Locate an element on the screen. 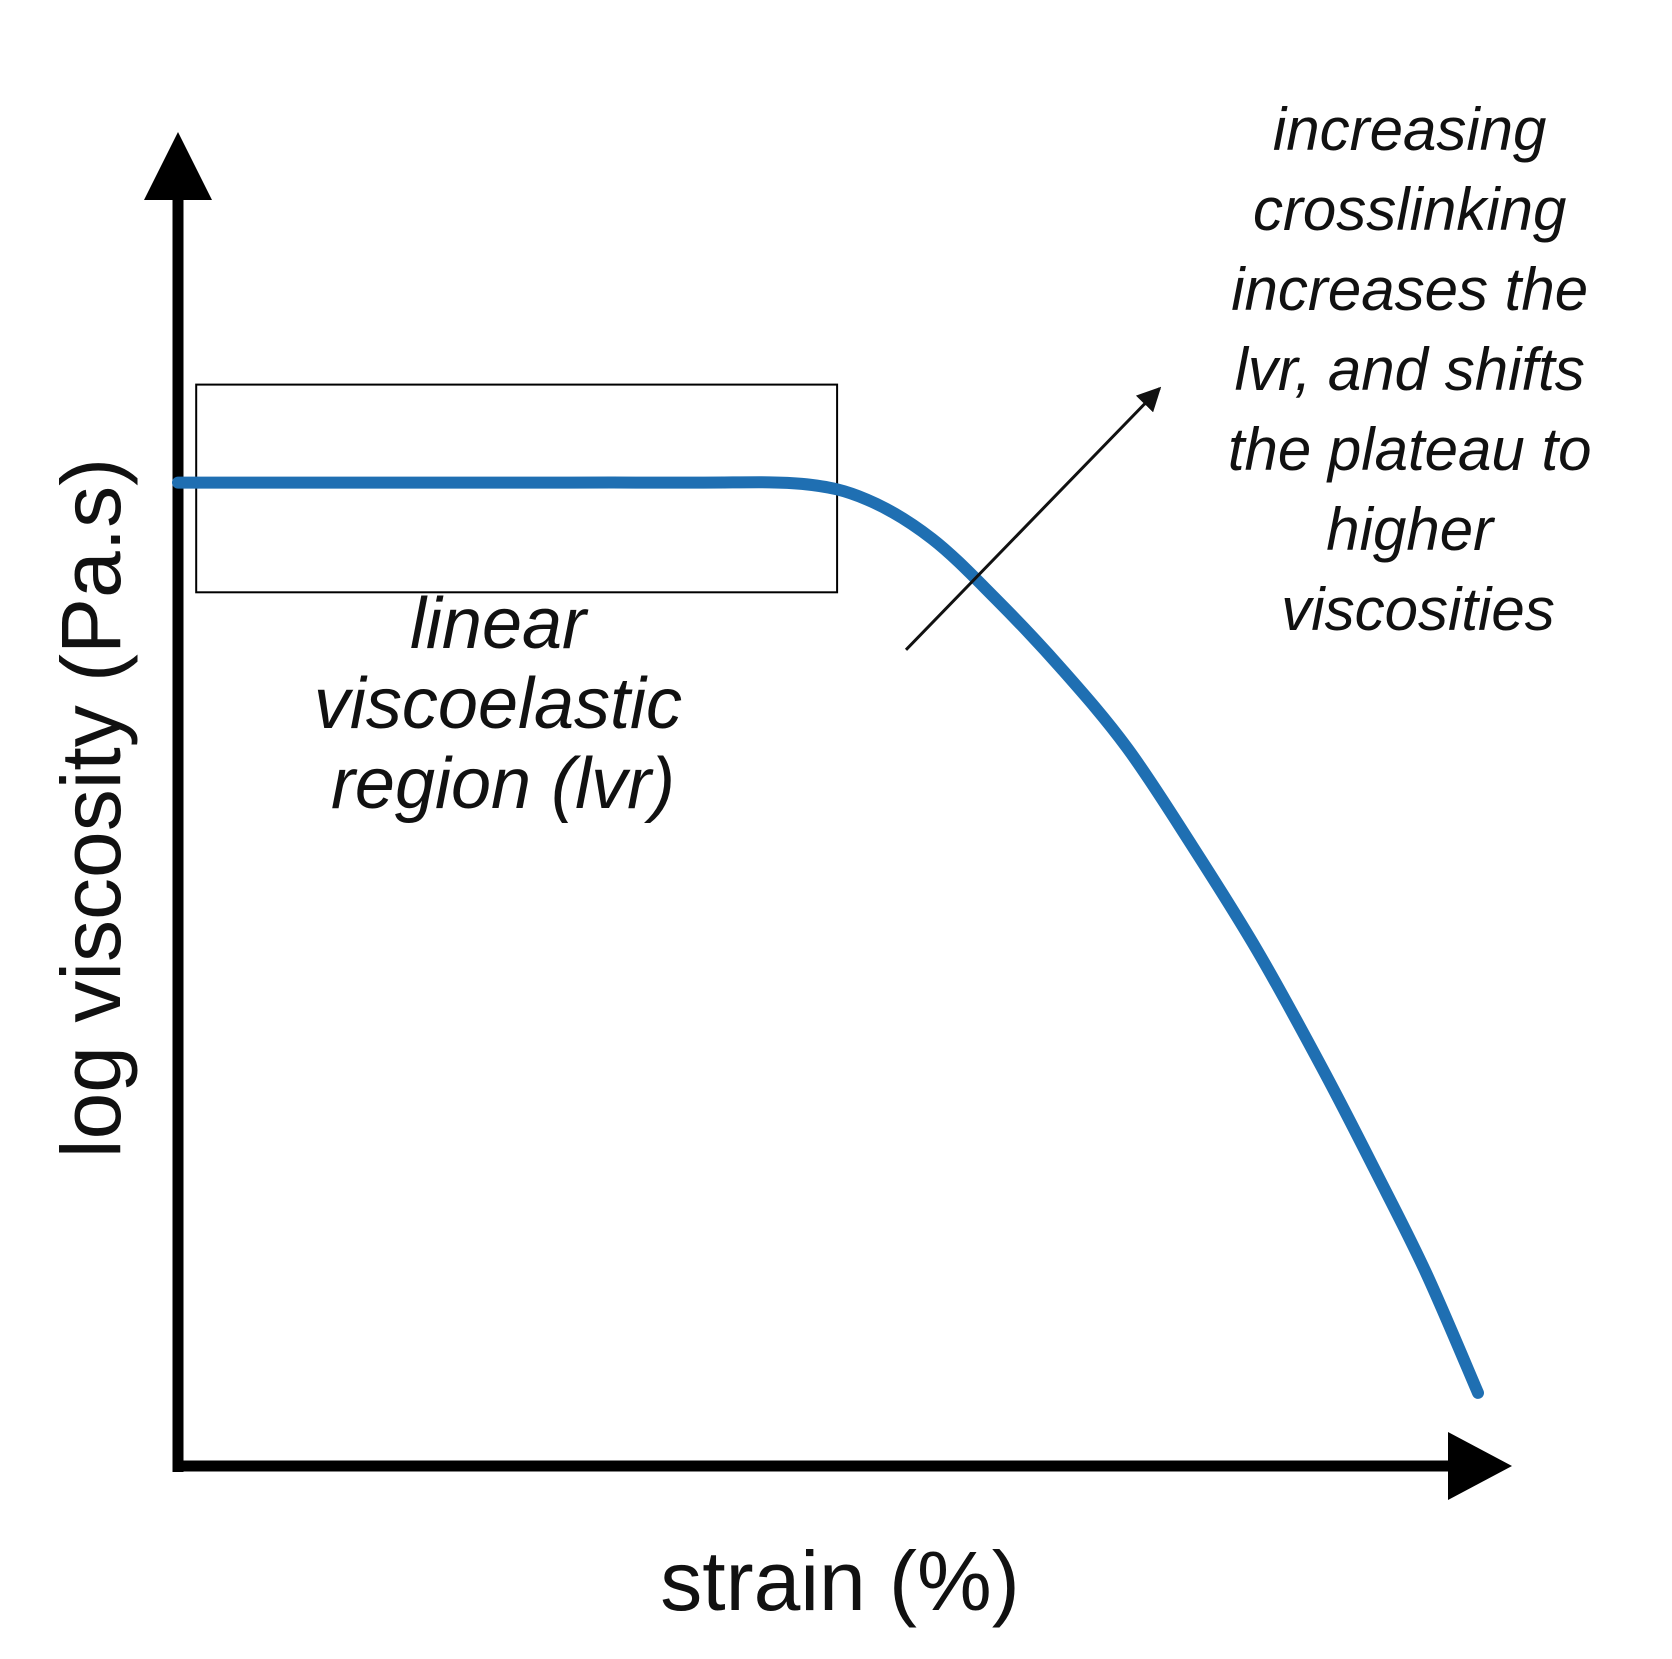 Image resolution: width=1672 pixels, height=1659 pixels. note-line: crosslinking is located at coordinates (1409, 209).